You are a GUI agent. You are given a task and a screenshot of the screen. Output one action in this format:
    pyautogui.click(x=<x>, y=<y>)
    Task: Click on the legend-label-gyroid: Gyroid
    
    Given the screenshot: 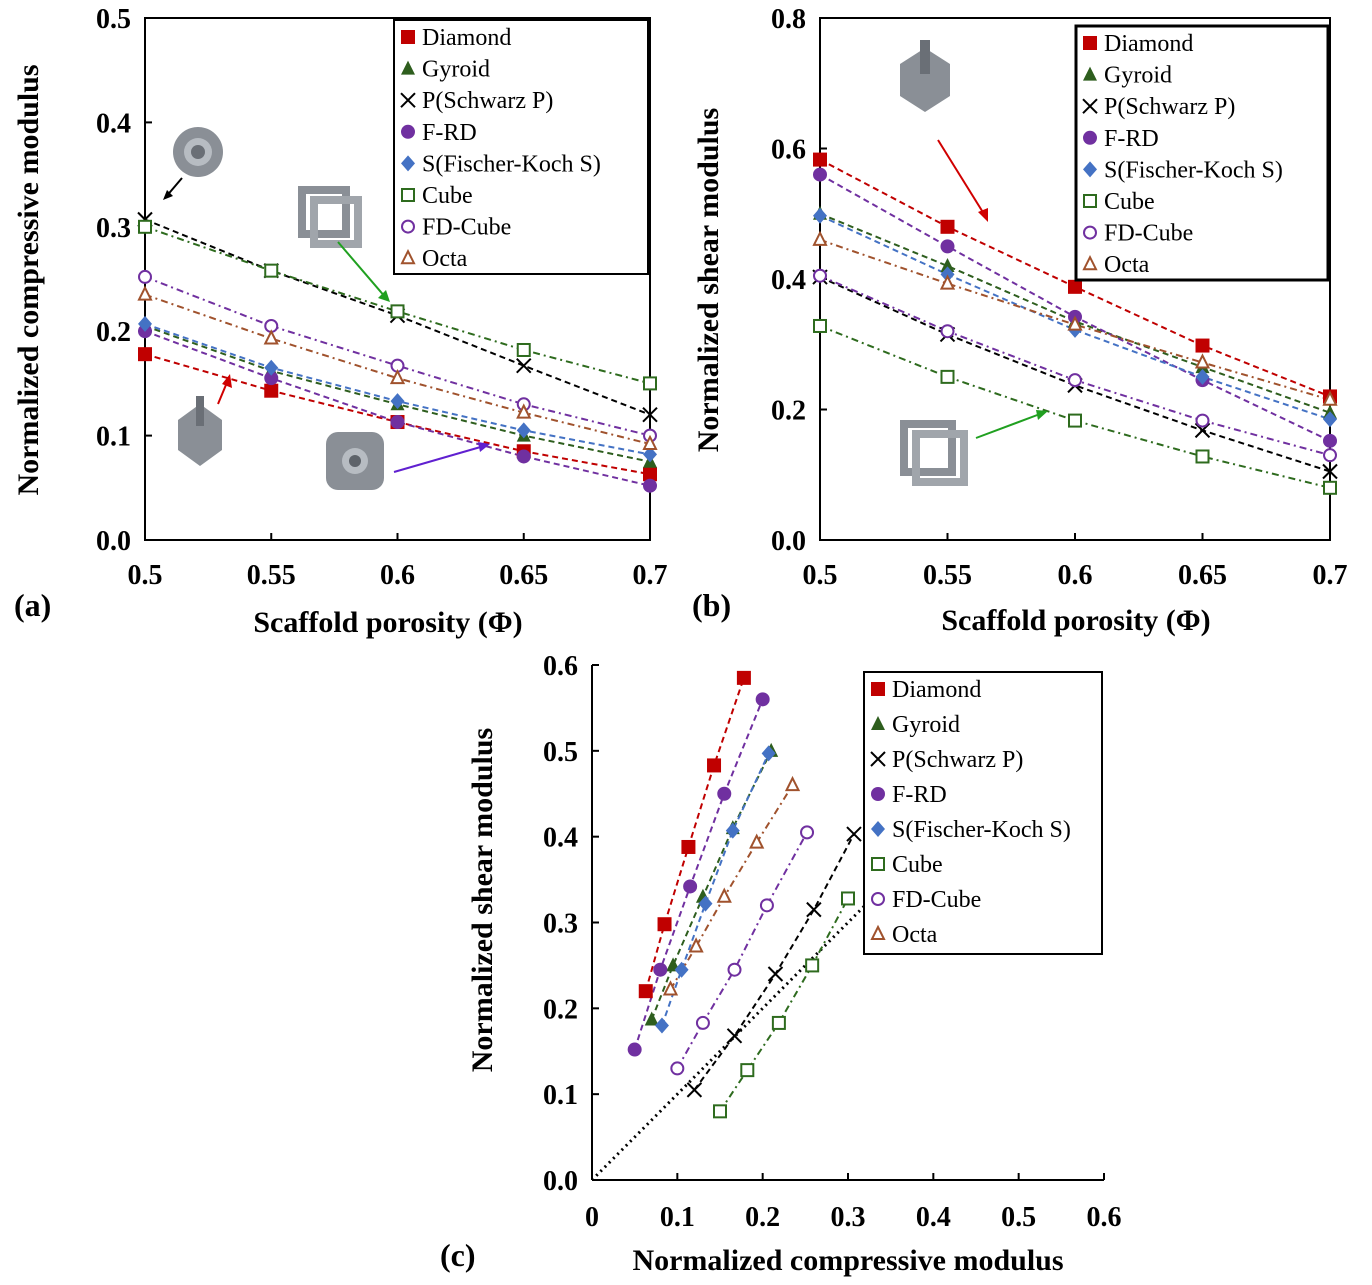 What is the action you would take?
    pyautogui.click(x=1138, y=76)
    